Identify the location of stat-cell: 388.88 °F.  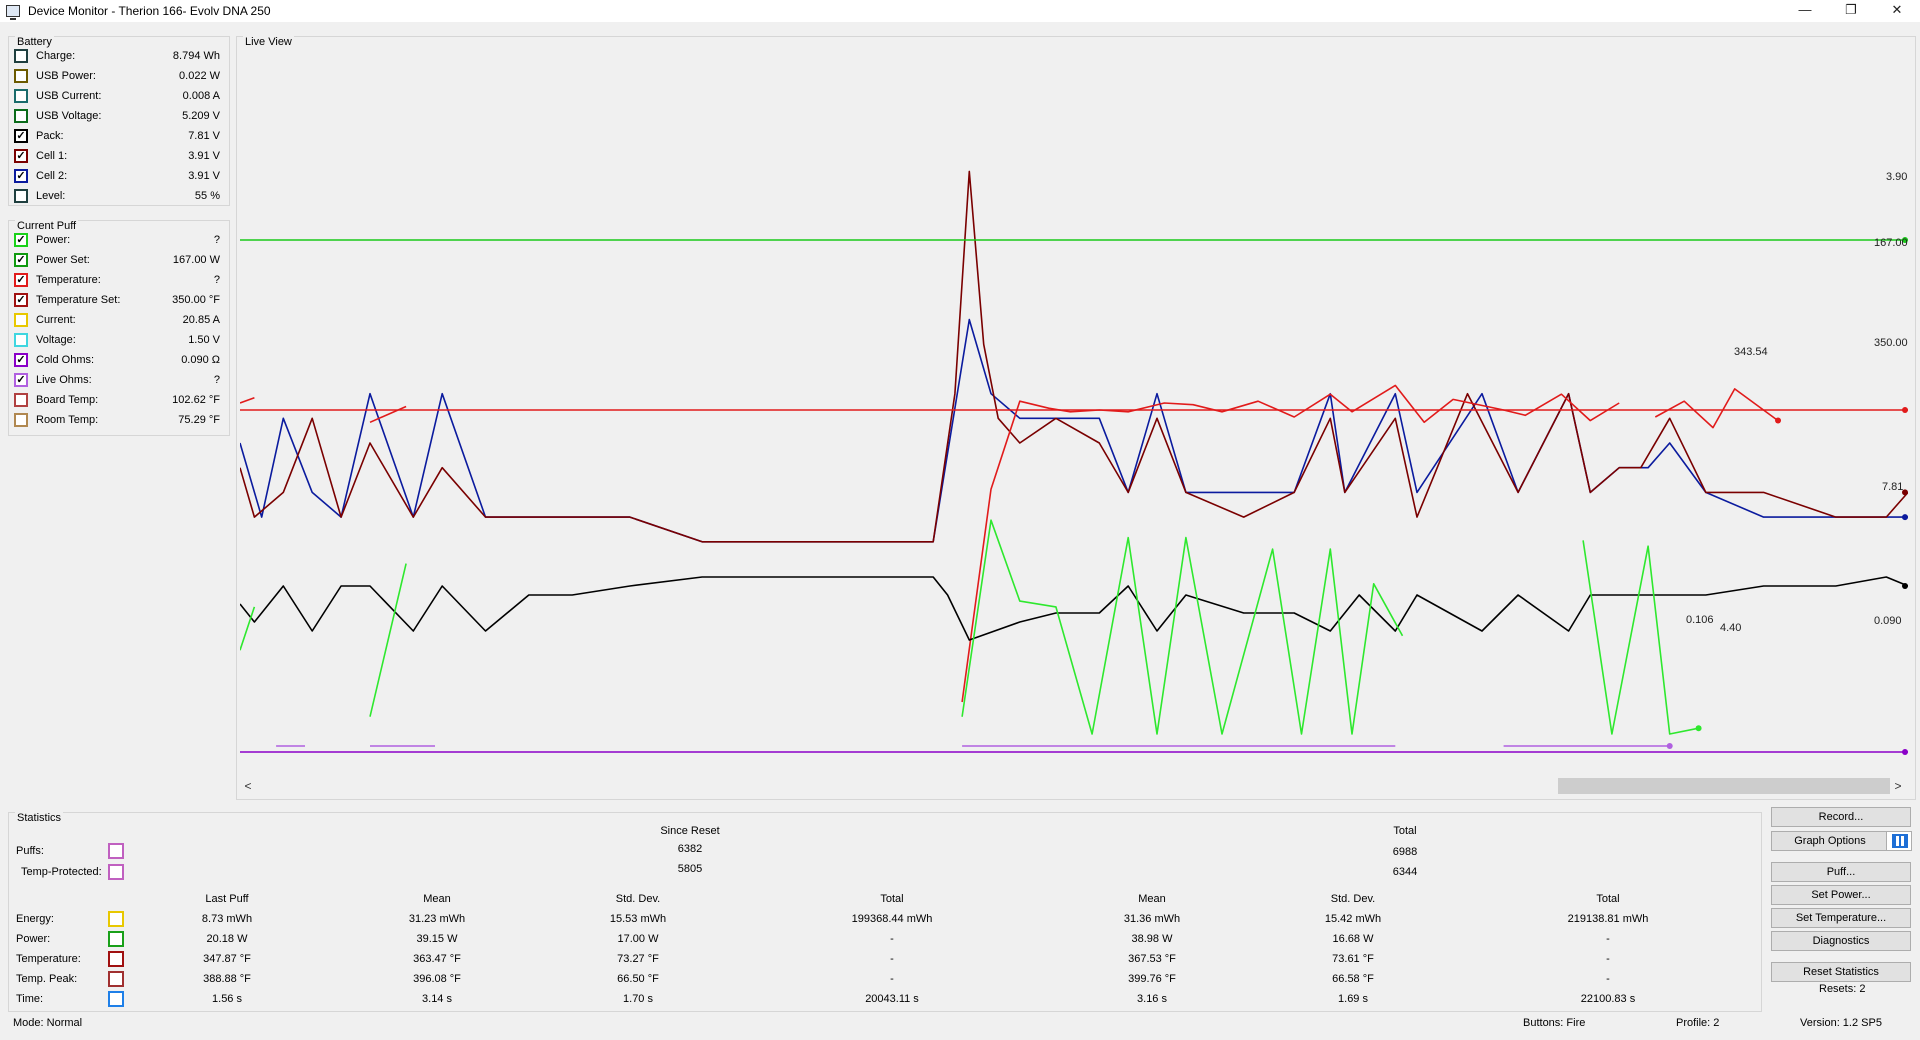
(227, 979).